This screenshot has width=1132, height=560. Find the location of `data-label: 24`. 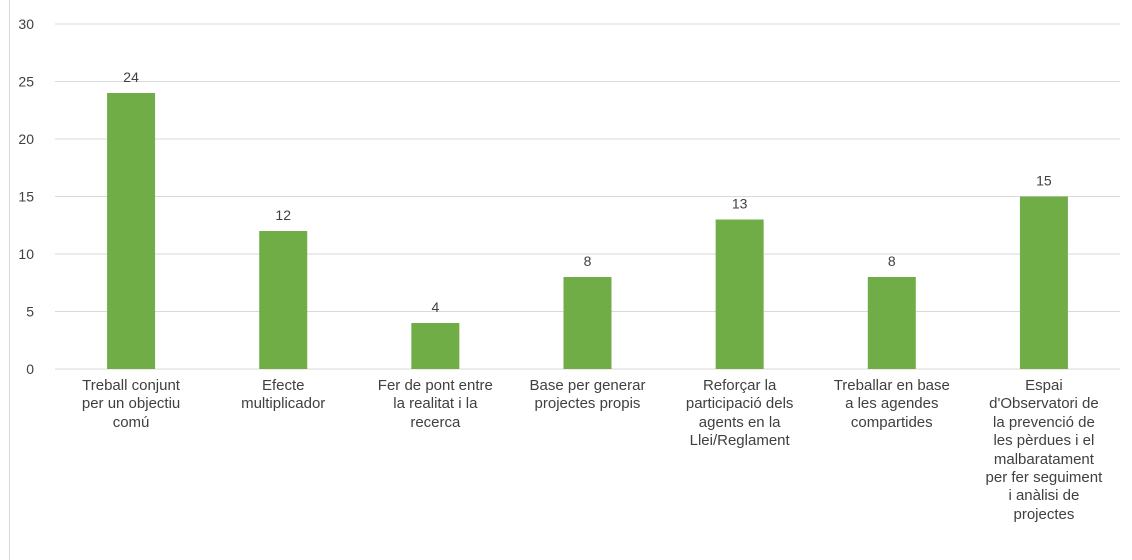

data-label: 24 is located at coordinates (131, 77).